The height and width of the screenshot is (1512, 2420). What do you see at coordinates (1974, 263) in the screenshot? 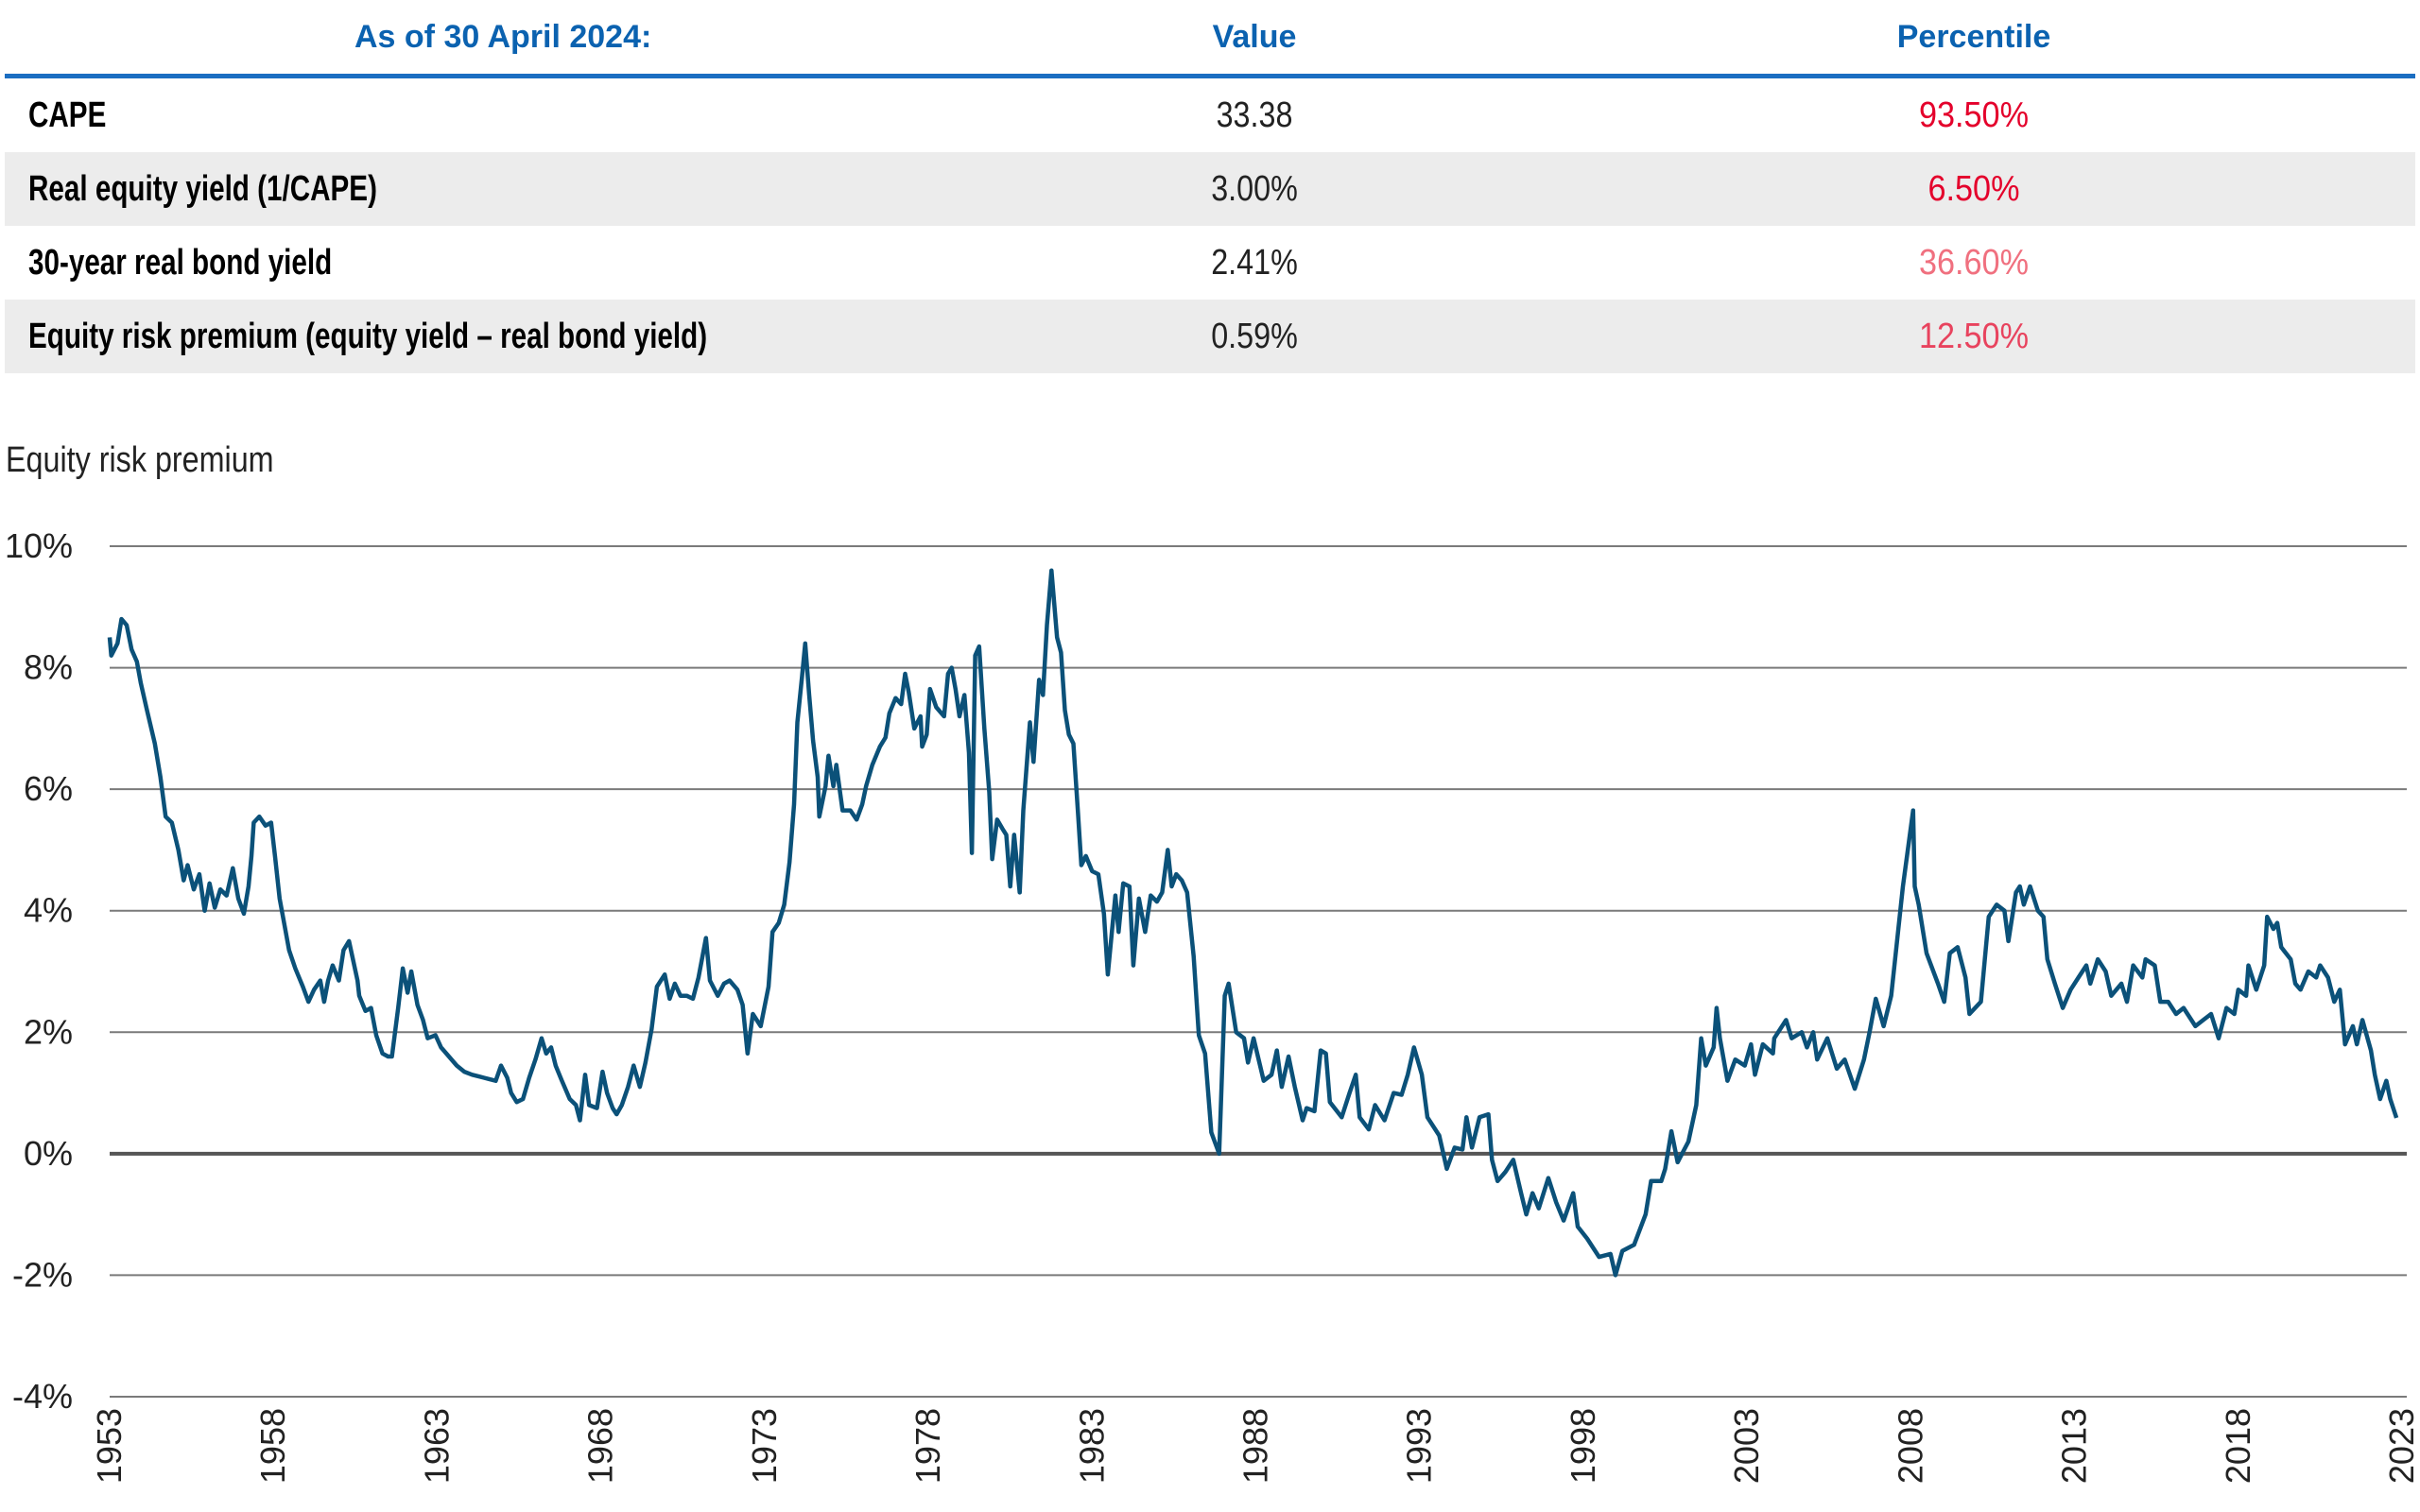
I see `row-percentile: 36.60%` at bounding box center [1974, 263].